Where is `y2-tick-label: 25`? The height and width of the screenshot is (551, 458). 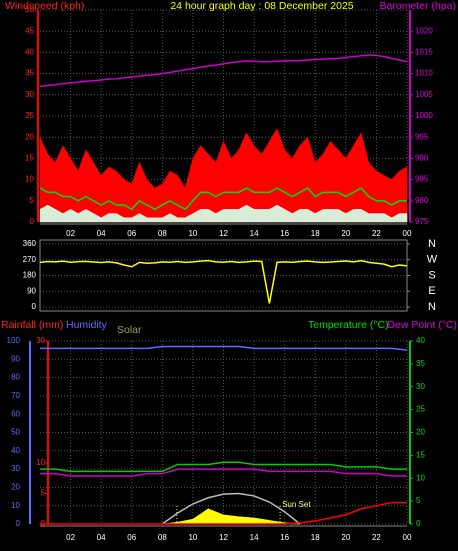 y2-tick-label: 25 is located at coordinates (420, 409).